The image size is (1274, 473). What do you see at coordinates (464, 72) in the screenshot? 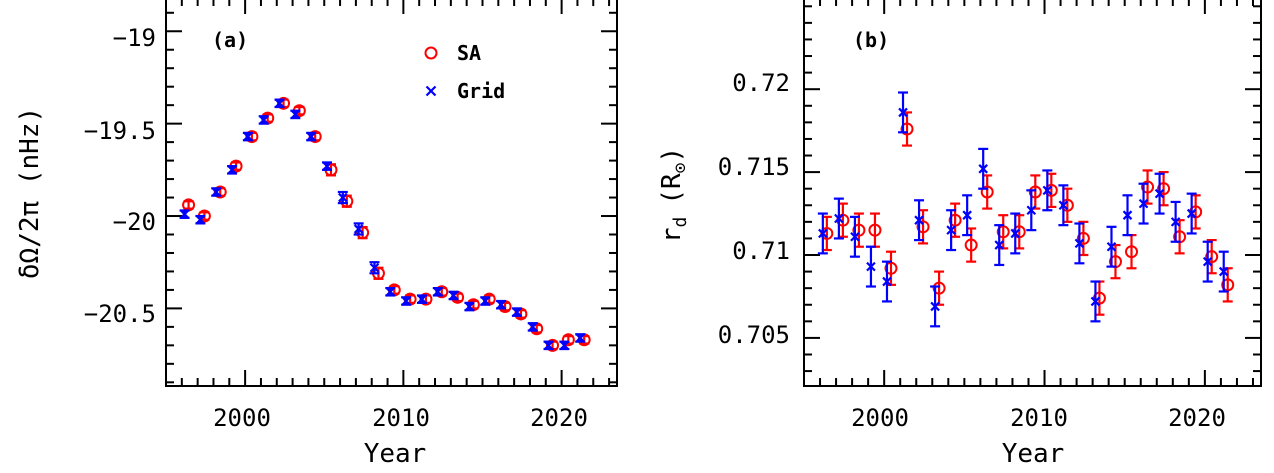
I see `legend: SA Grid` at bounding box center [464, 72].